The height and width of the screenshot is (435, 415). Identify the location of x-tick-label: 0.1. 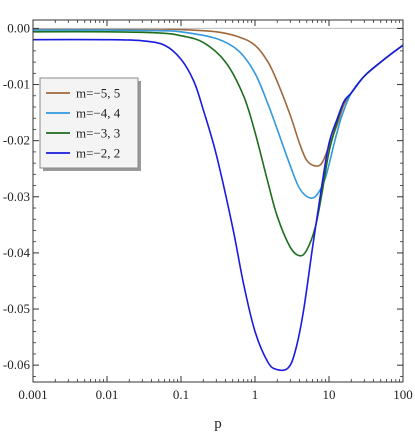
(181, 394).